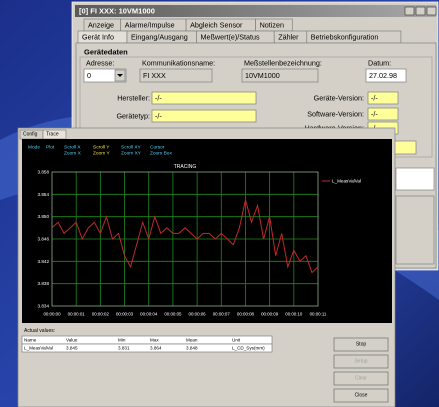 The height and width of the screenshot is (407, 439). What do you see at coordinates (50, 148) in the screenshot?
I see `toolbar-button: Plot` at bounding box center [50, 148].